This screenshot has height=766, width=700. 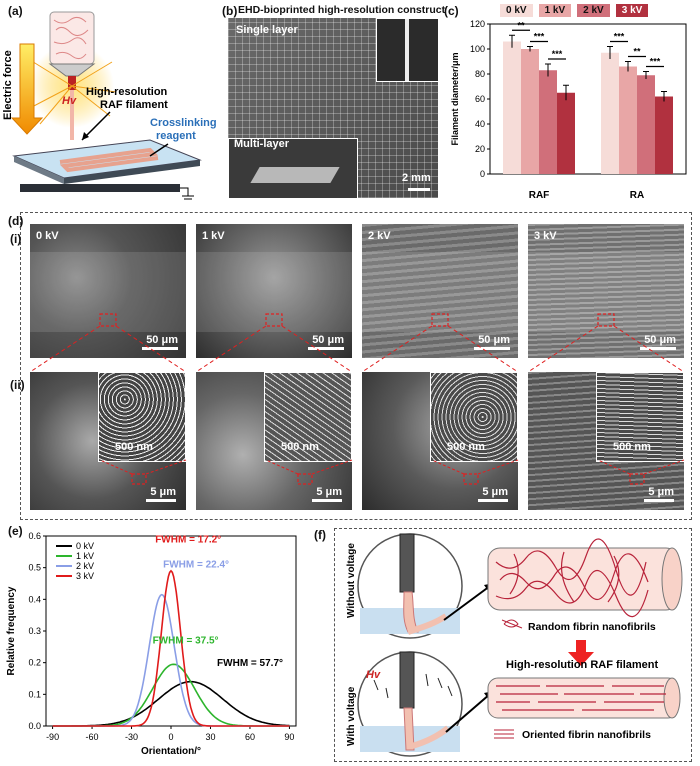 What do you see at coordinates (289, 737) in the screenshot?
I see `x-tick-label: 90` at bounding box center [289, 737].